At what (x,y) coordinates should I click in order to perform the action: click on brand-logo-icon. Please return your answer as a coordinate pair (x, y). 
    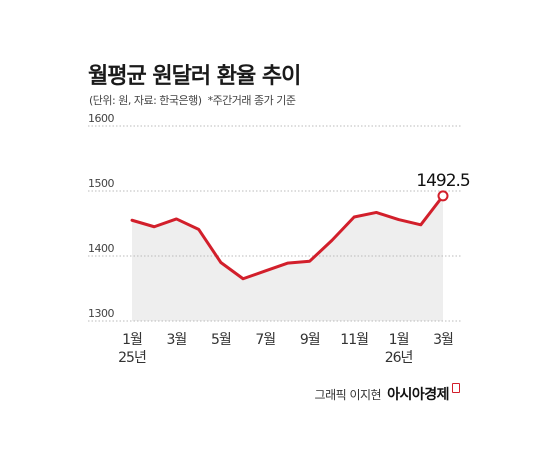
    Looking at the image, I should click on (456, 388).